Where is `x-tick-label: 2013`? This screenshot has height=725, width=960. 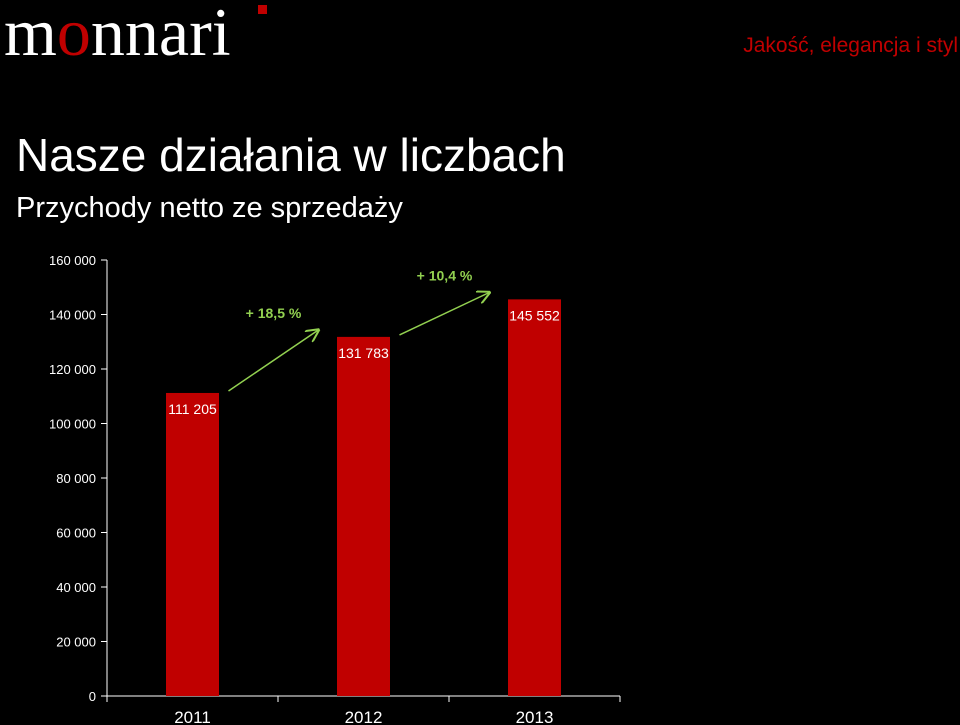
x-tick-label: 2013 is located at coordinates (535, 716).